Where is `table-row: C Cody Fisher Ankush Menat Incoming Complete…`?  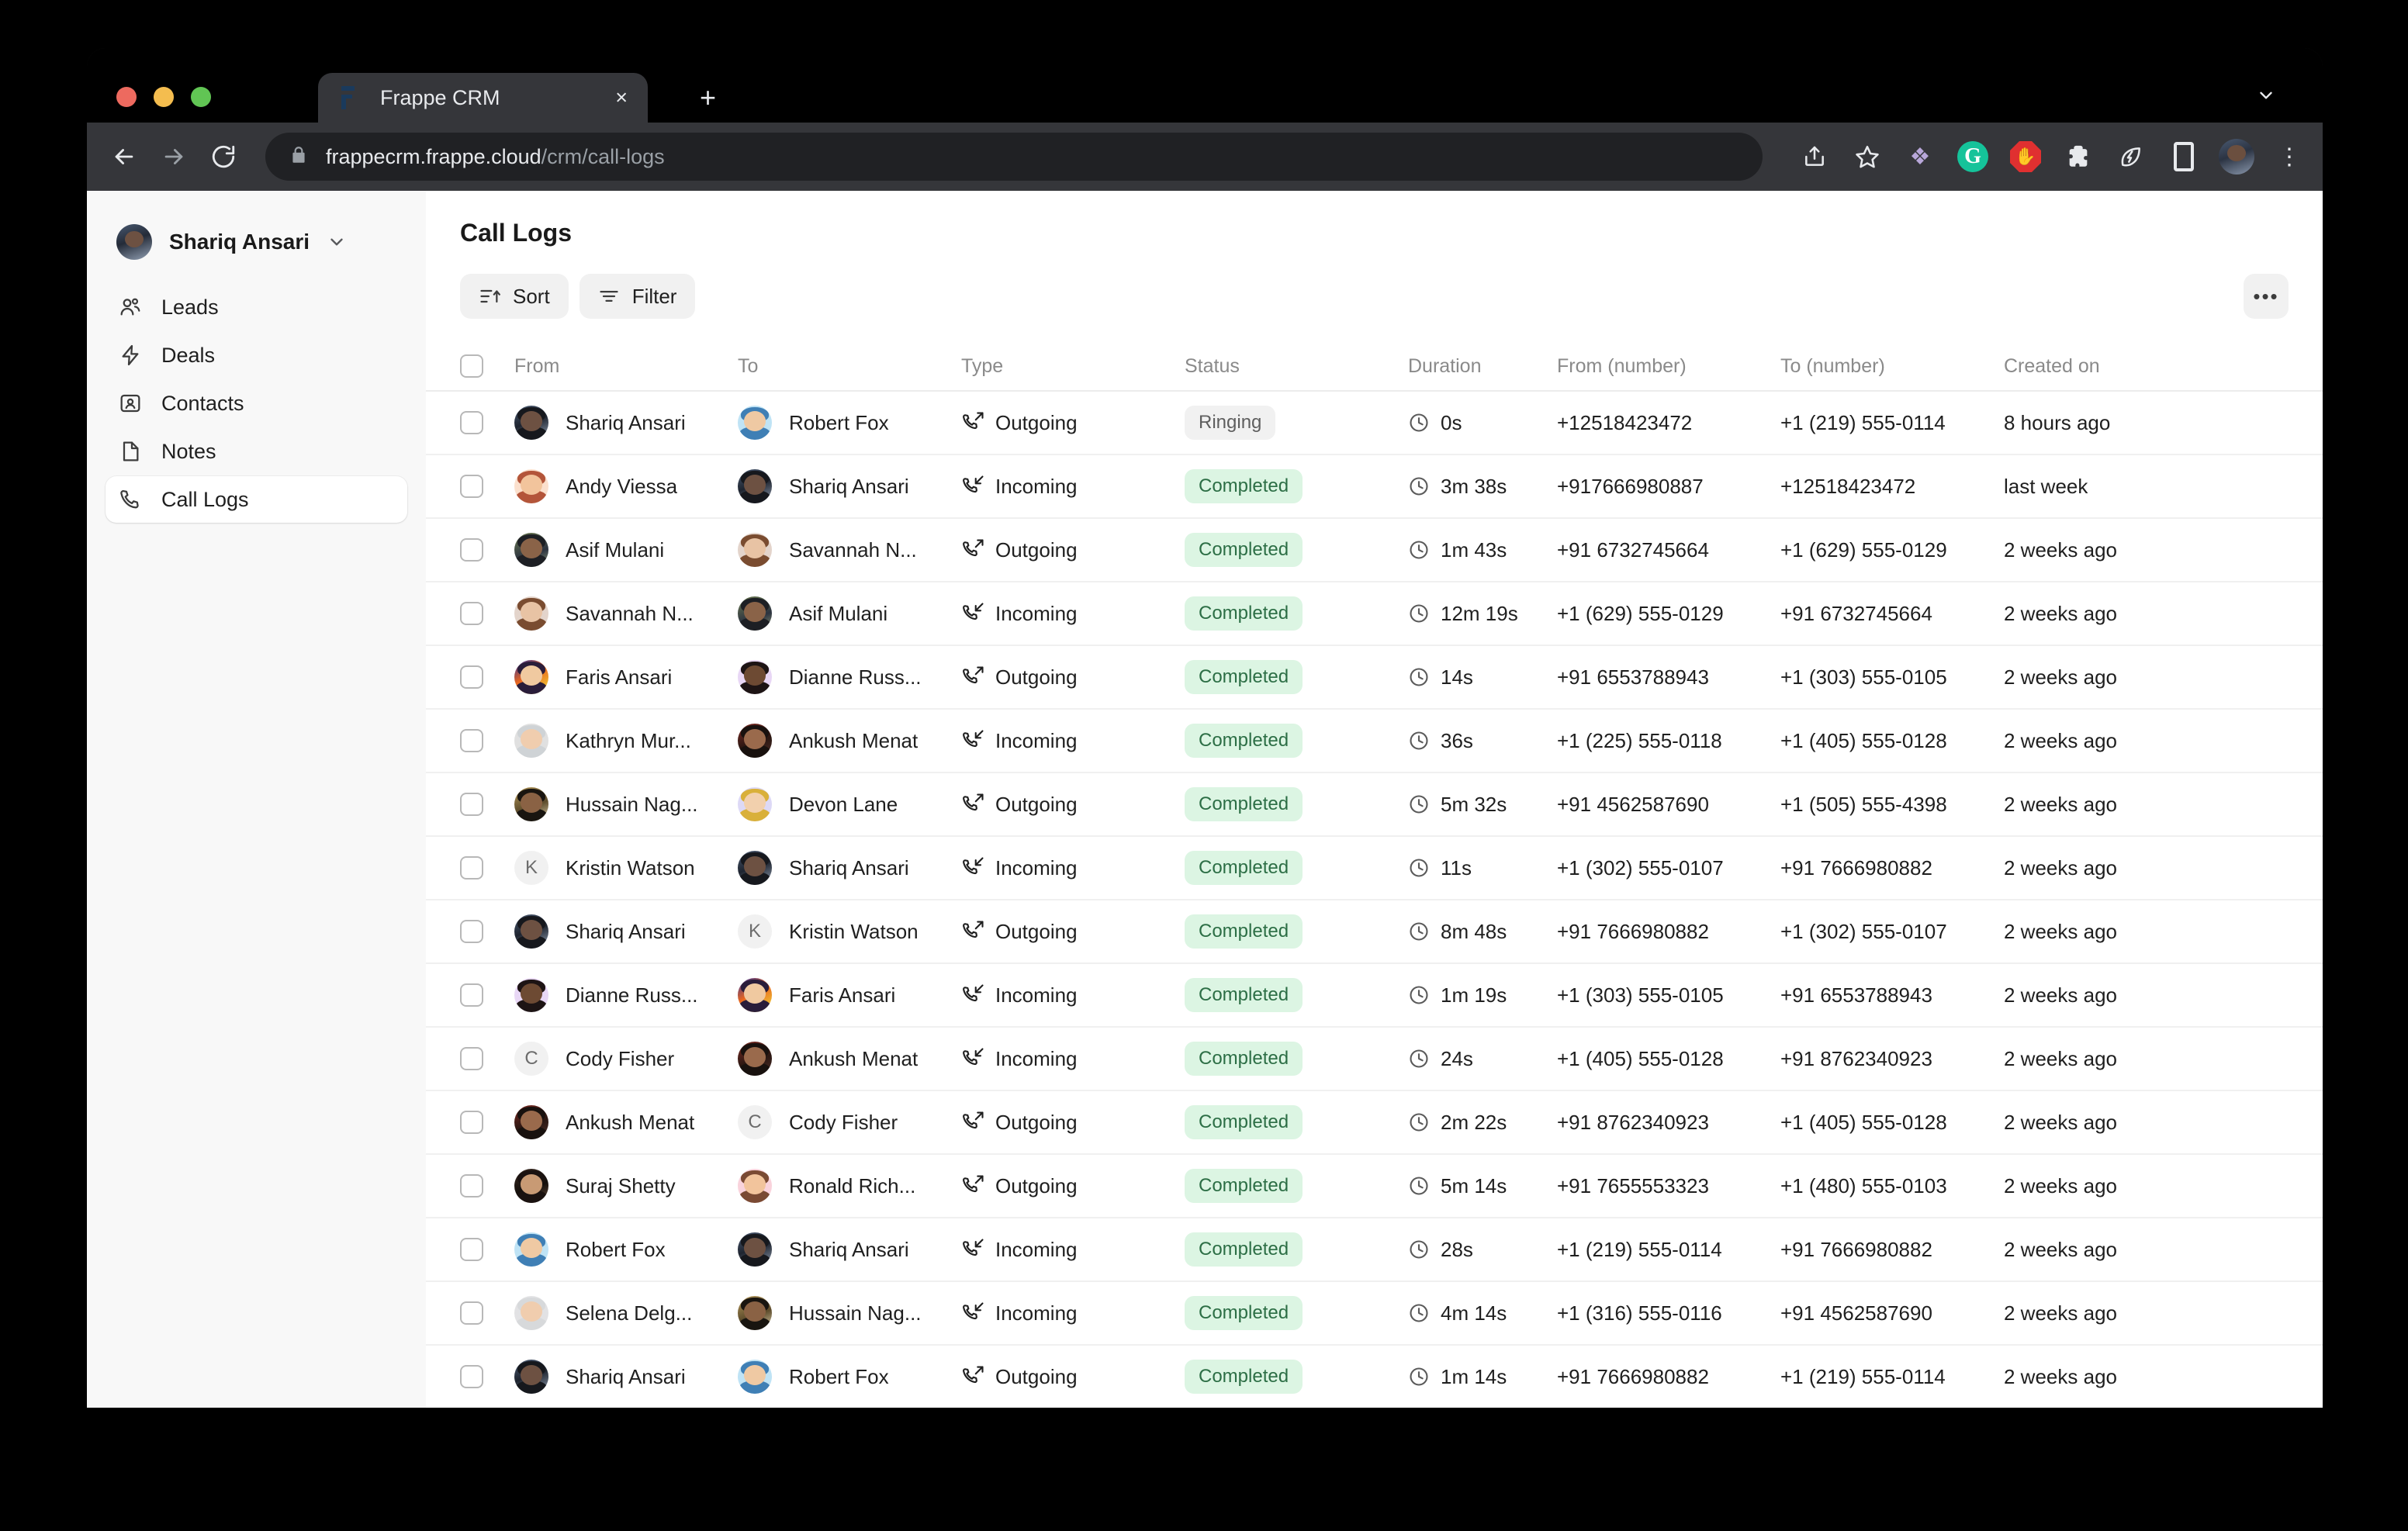 table-row: C Cody Fisher Ankush Menat Incoming Complete… is located at coordinates (1374, 1059).